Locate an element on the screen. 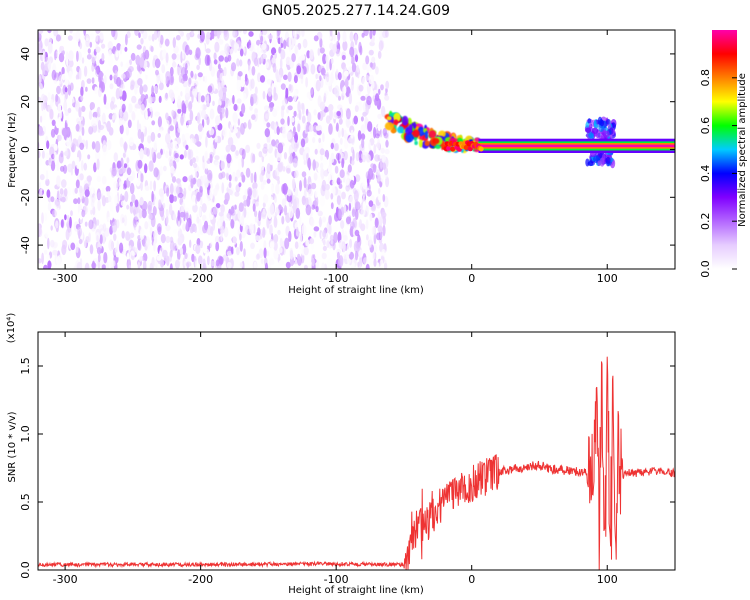 The height and width of the screenshot is (600, 750). y-tick-label: 40 is located at coordinates (25, 54).